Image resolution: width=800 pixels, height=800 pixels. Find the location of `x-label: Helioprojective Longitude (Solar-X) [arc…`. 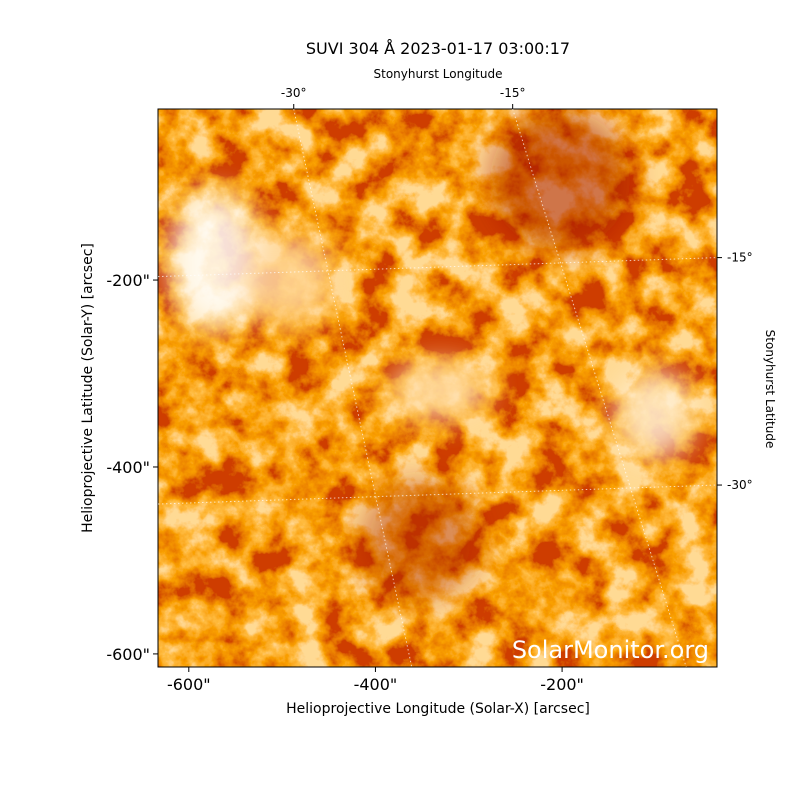

x-label: Helioprojective Longitude (Solar-X) [arc… is located at coordinates (438, 709).